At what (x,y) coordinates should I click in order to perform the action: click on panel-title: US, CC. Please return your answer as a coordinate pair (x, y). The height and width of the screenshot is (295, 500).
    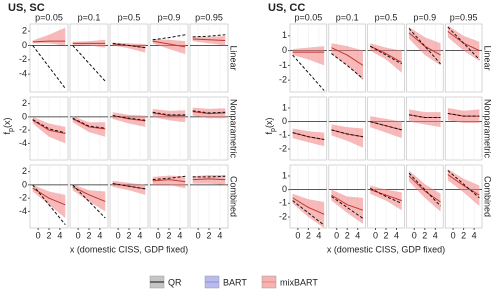
    Looking at the image, I should click on (286, 8).